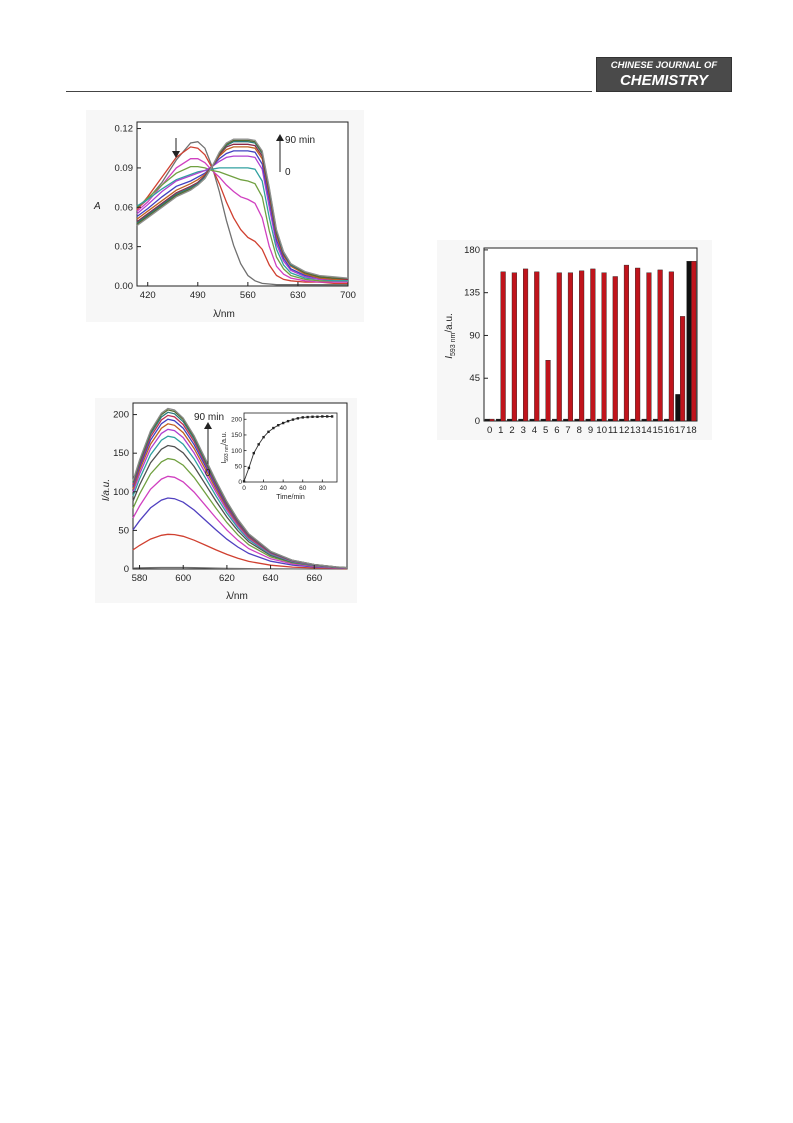 The image size is (793, 1123). Describe the element at coordinates (224, 463) in the screenshot. I see `inset-y-axis-label-main: I` at that location.